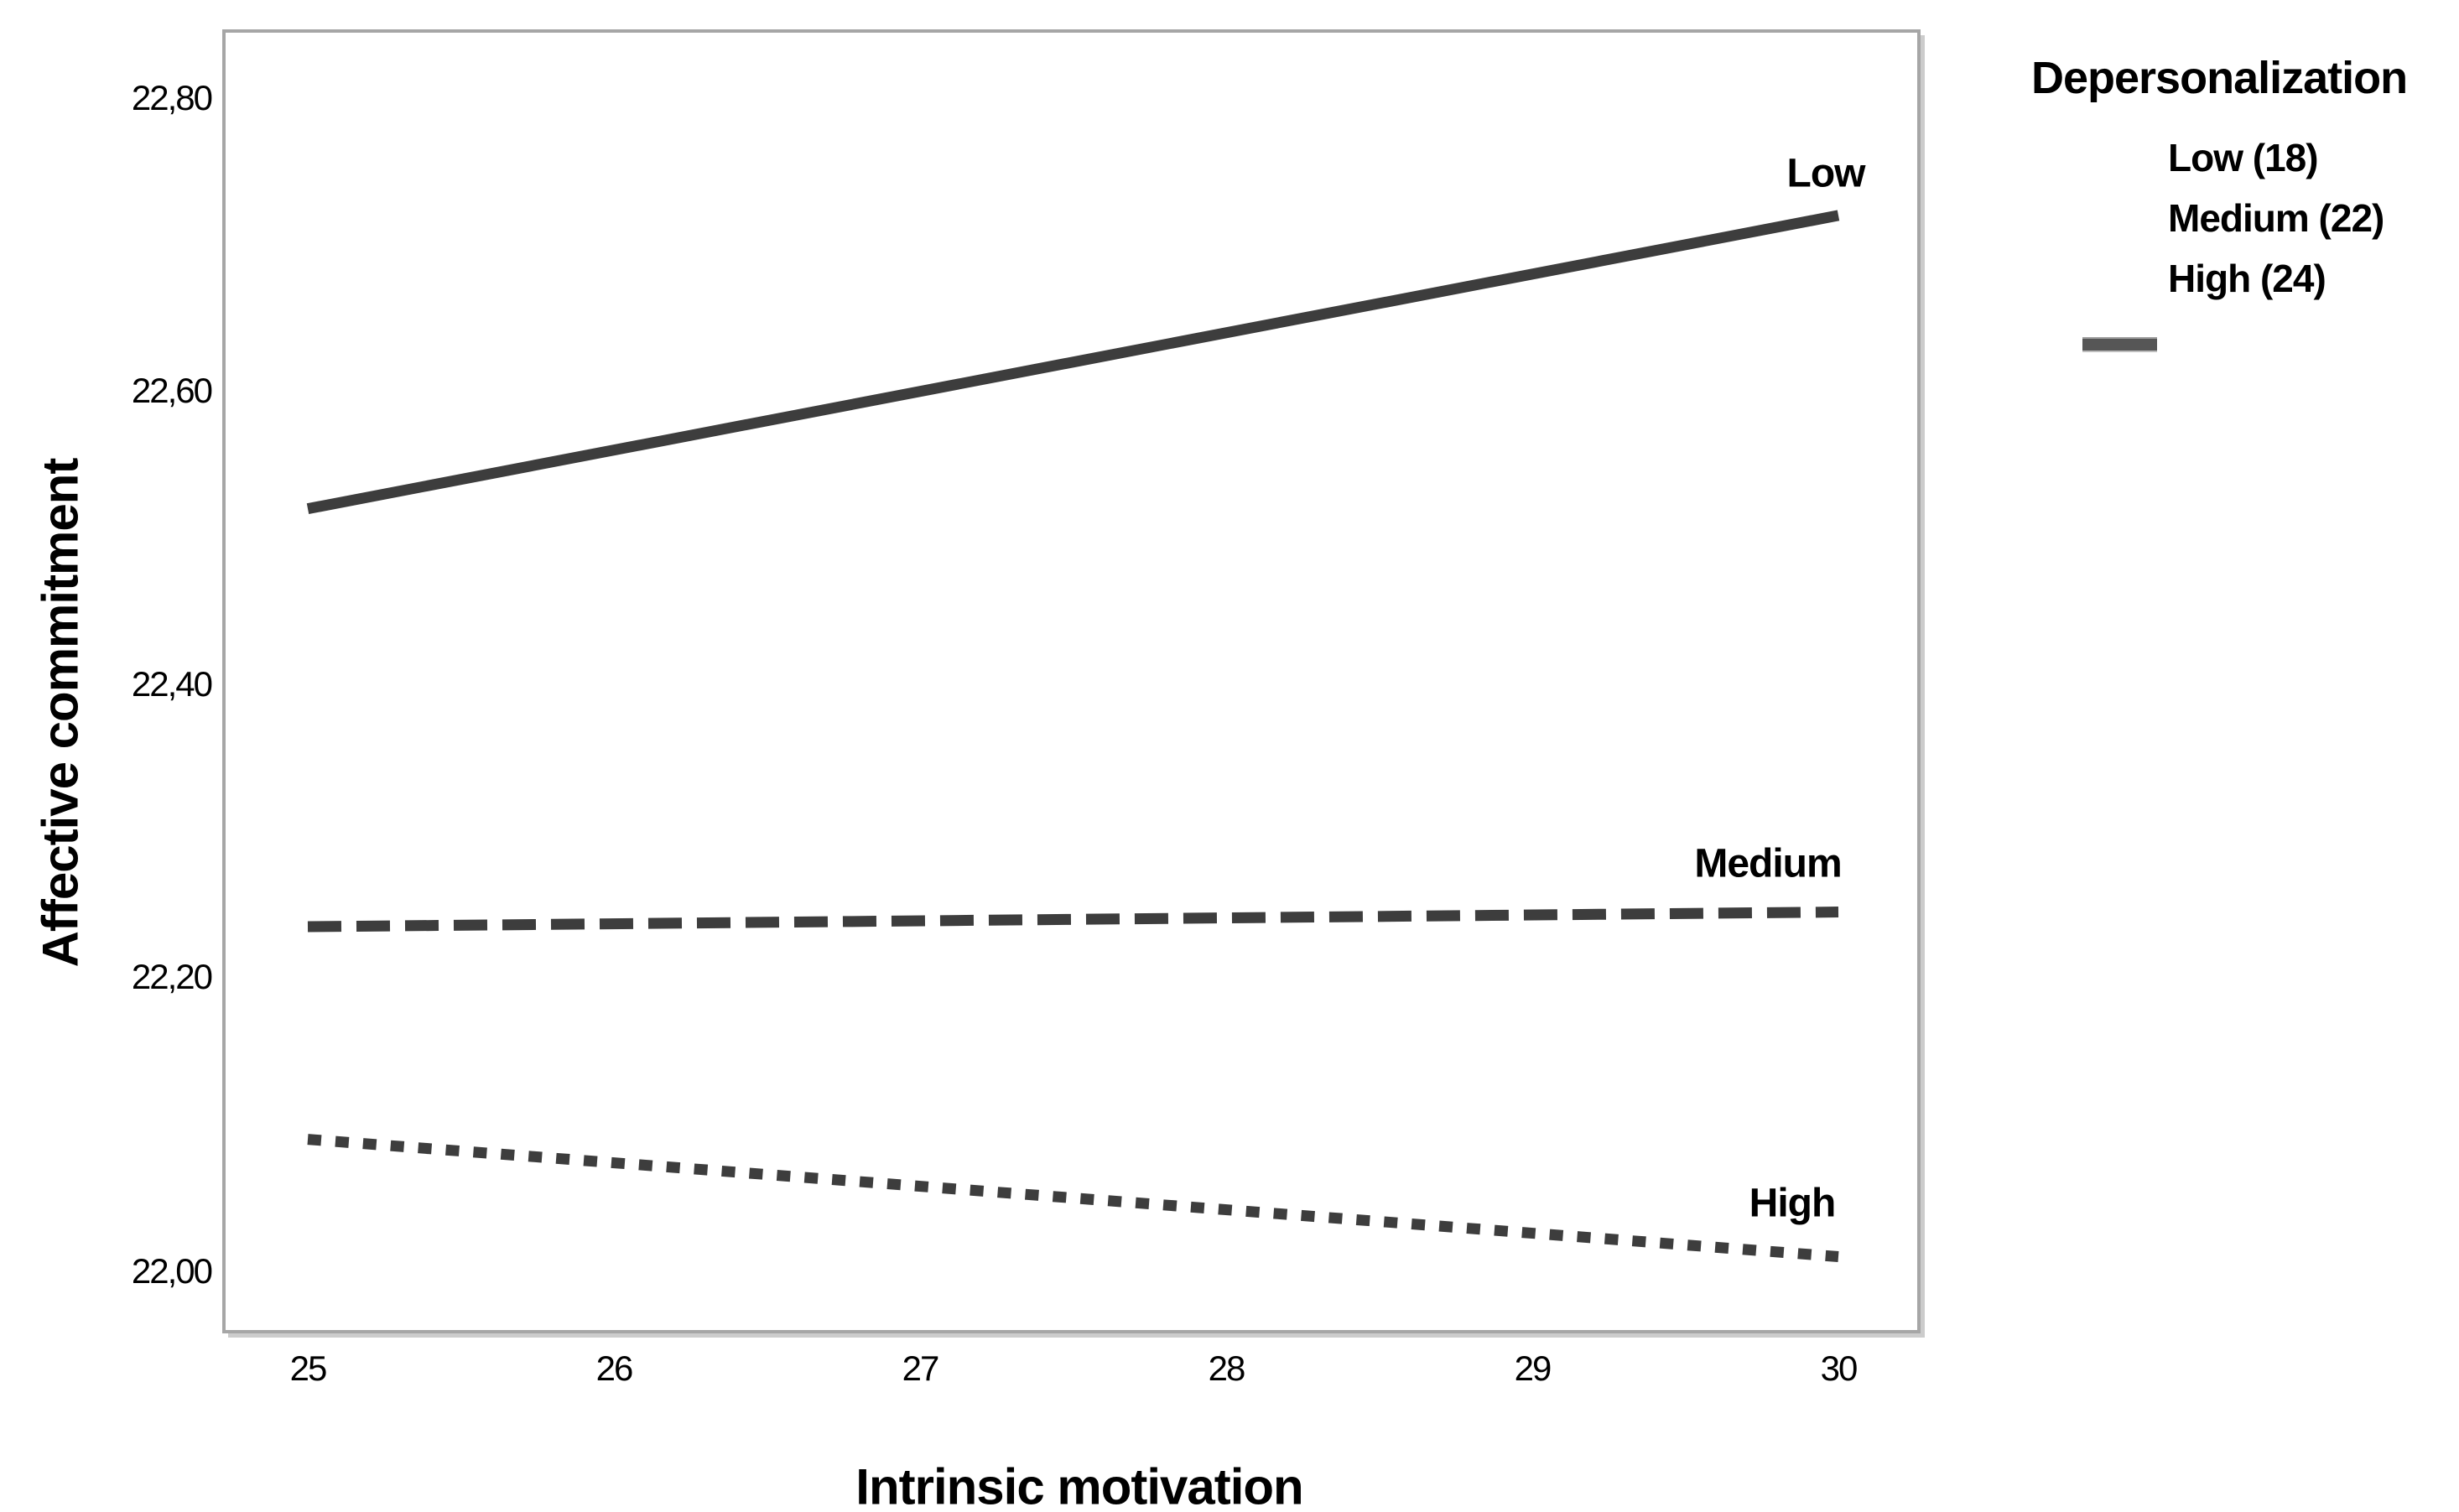  What do you see at coordinates (2120, 344) in the screenshot?
I see `legend-line-sample` at bounding box center [2120, 344].